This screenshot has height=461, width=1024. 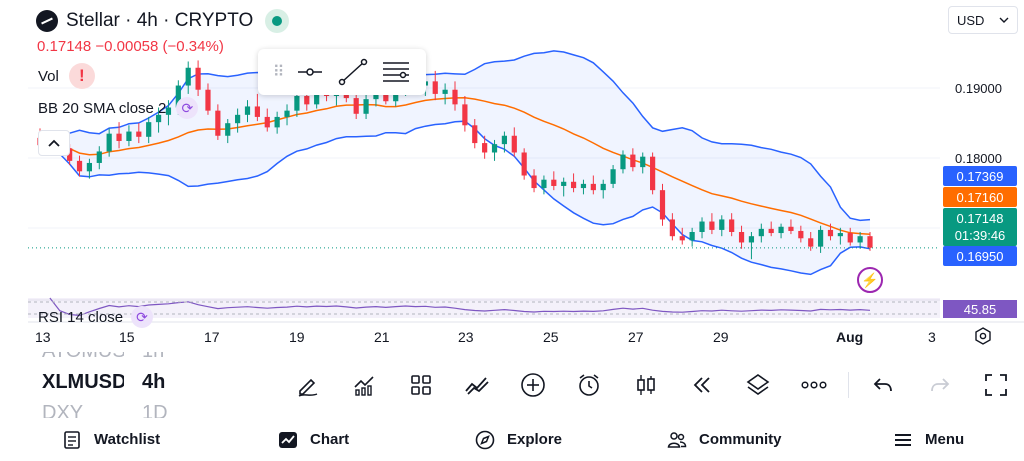 I want to click on symbol-row: XLMUSDT 4h, so click(x=117, y=382).